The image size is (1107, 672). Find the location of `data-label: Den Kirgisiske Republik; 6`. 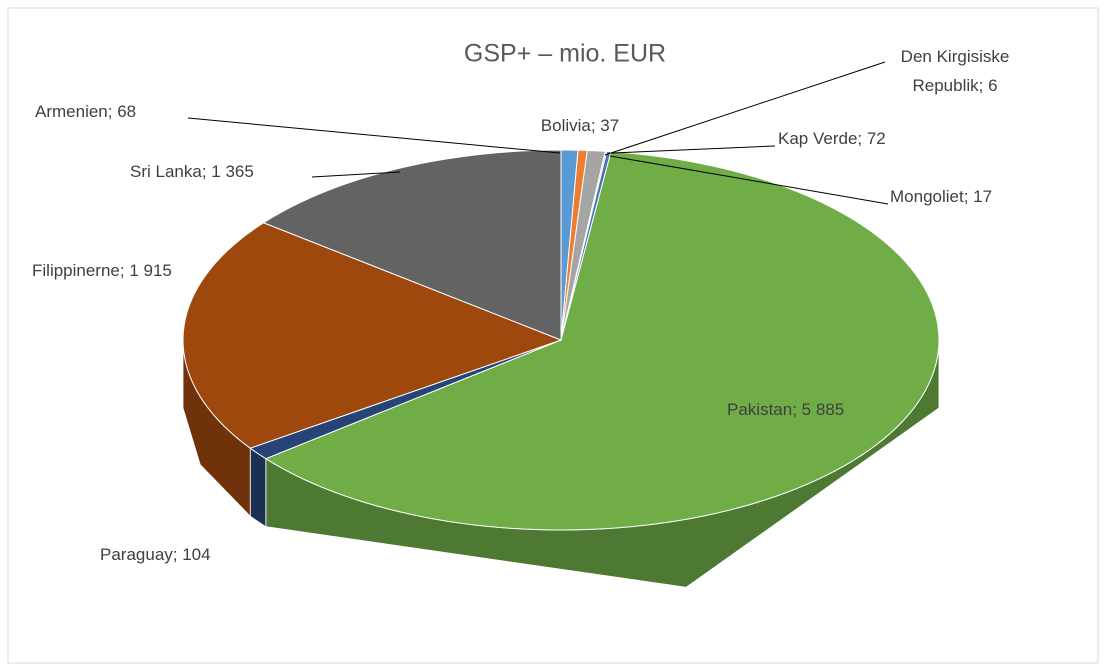

data-label: Den Kirgisiske Republik; 6 is located at coordinates (955, 71).